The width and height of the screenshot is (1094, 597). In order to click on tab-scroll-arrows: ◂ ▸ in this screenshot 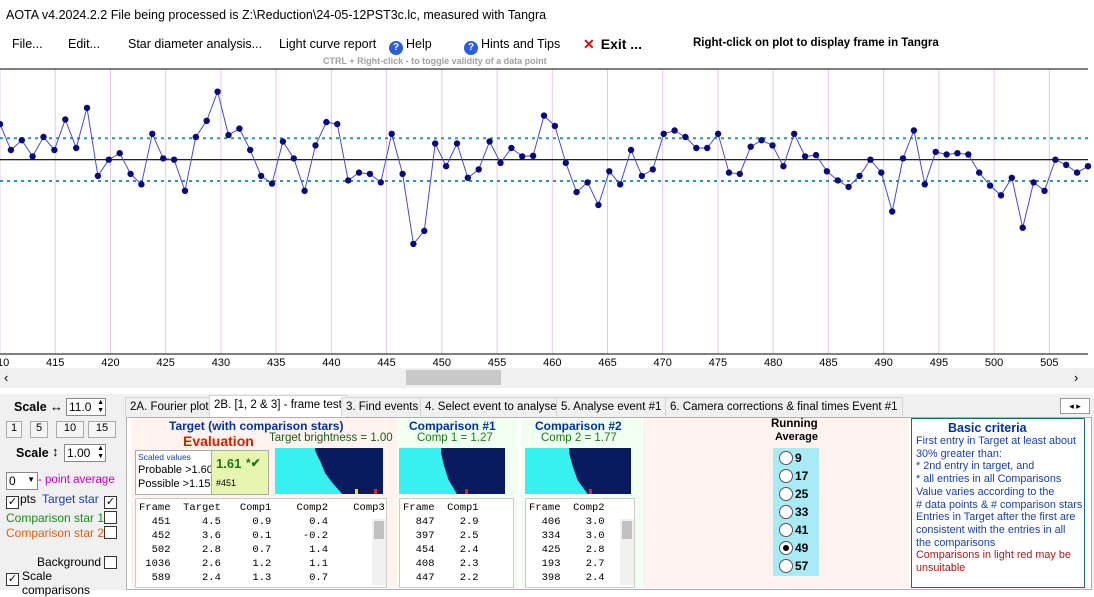, I will do `click(1075, 406)`.